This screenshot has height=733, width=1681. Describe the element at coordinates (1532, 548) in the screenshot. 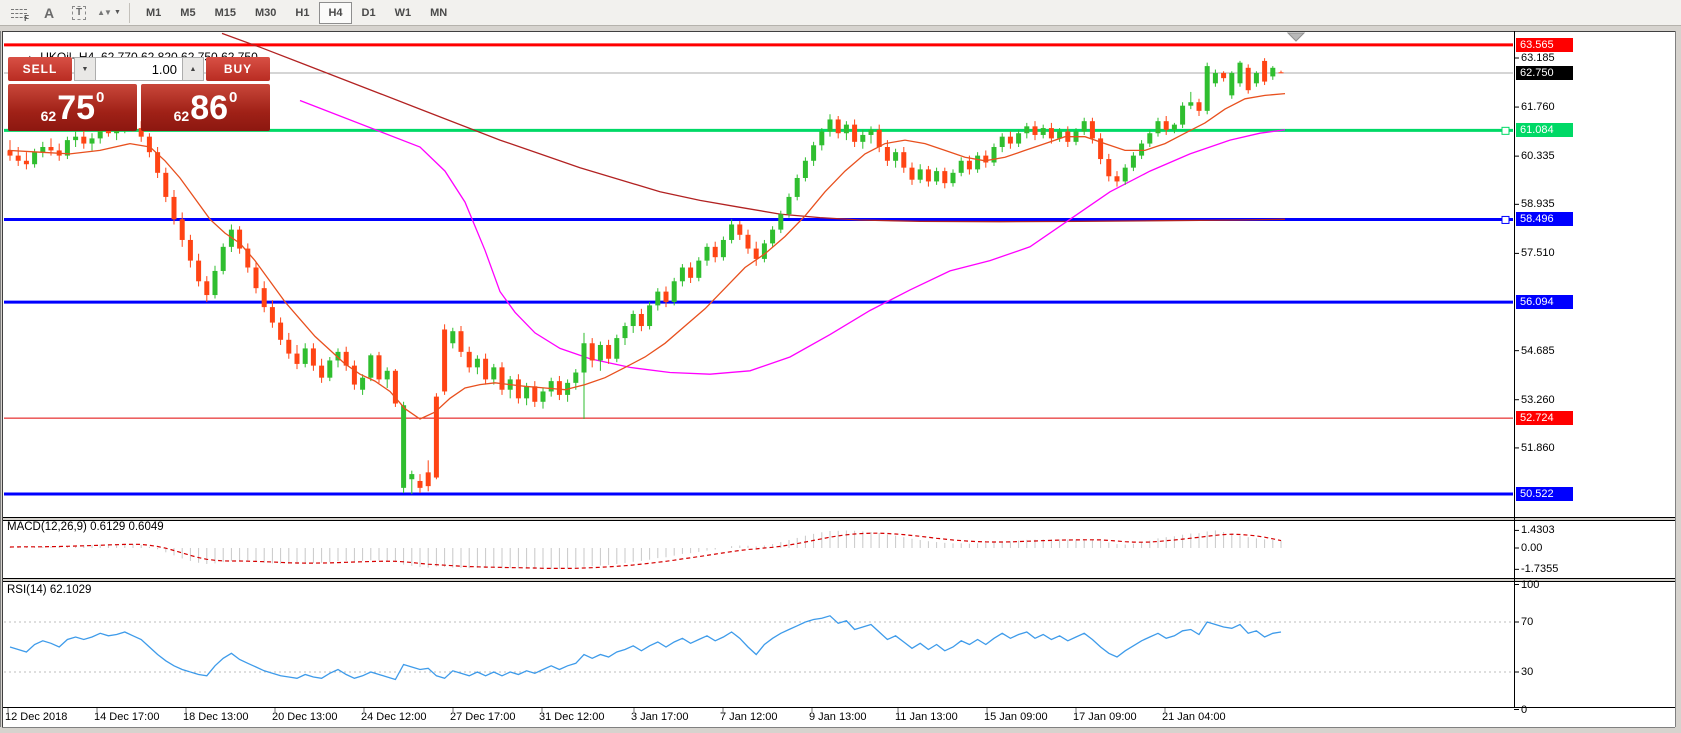

I see `macd-axis-label: 0.00` at that location.